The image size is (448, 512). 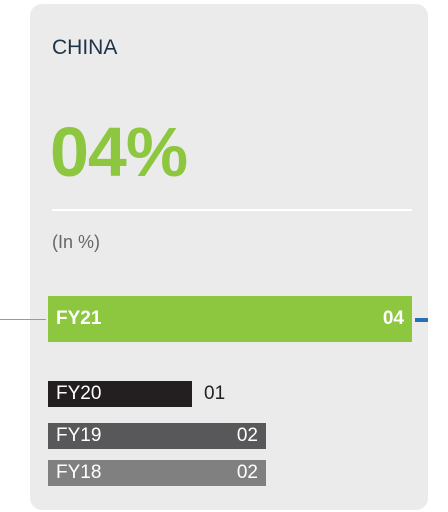 What do you see at coordinates (79, 318) in the screenshot?
I see `row-label: FY21` at bounding box center [79, 318].